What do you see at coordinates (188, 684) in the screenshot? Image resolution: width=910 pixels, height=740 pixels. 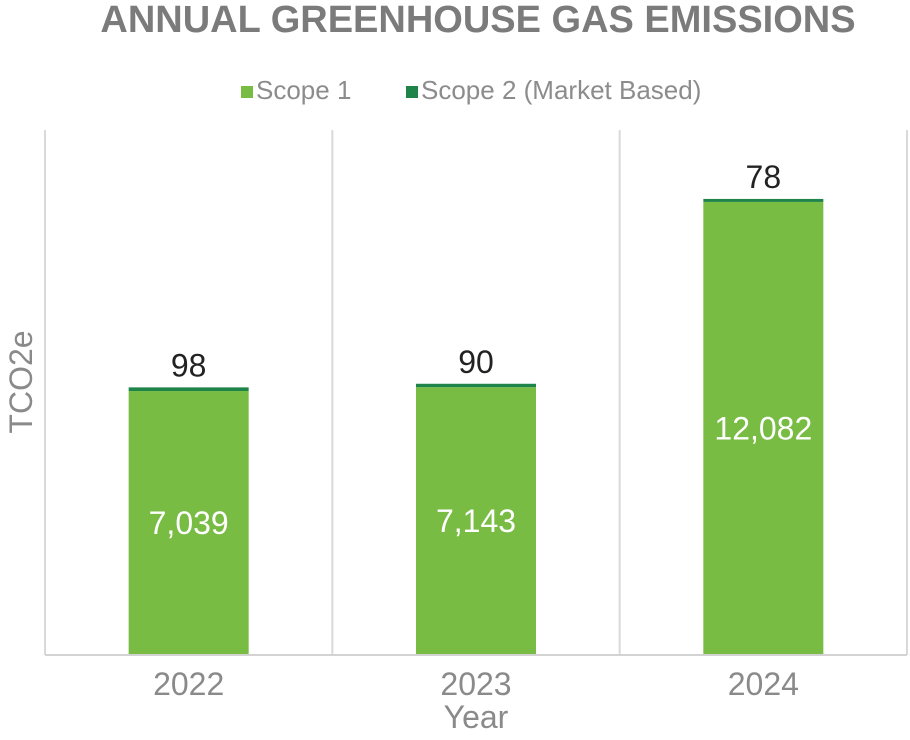 I see `x-tick-2022: 2022` at bounding box center [188, 684].